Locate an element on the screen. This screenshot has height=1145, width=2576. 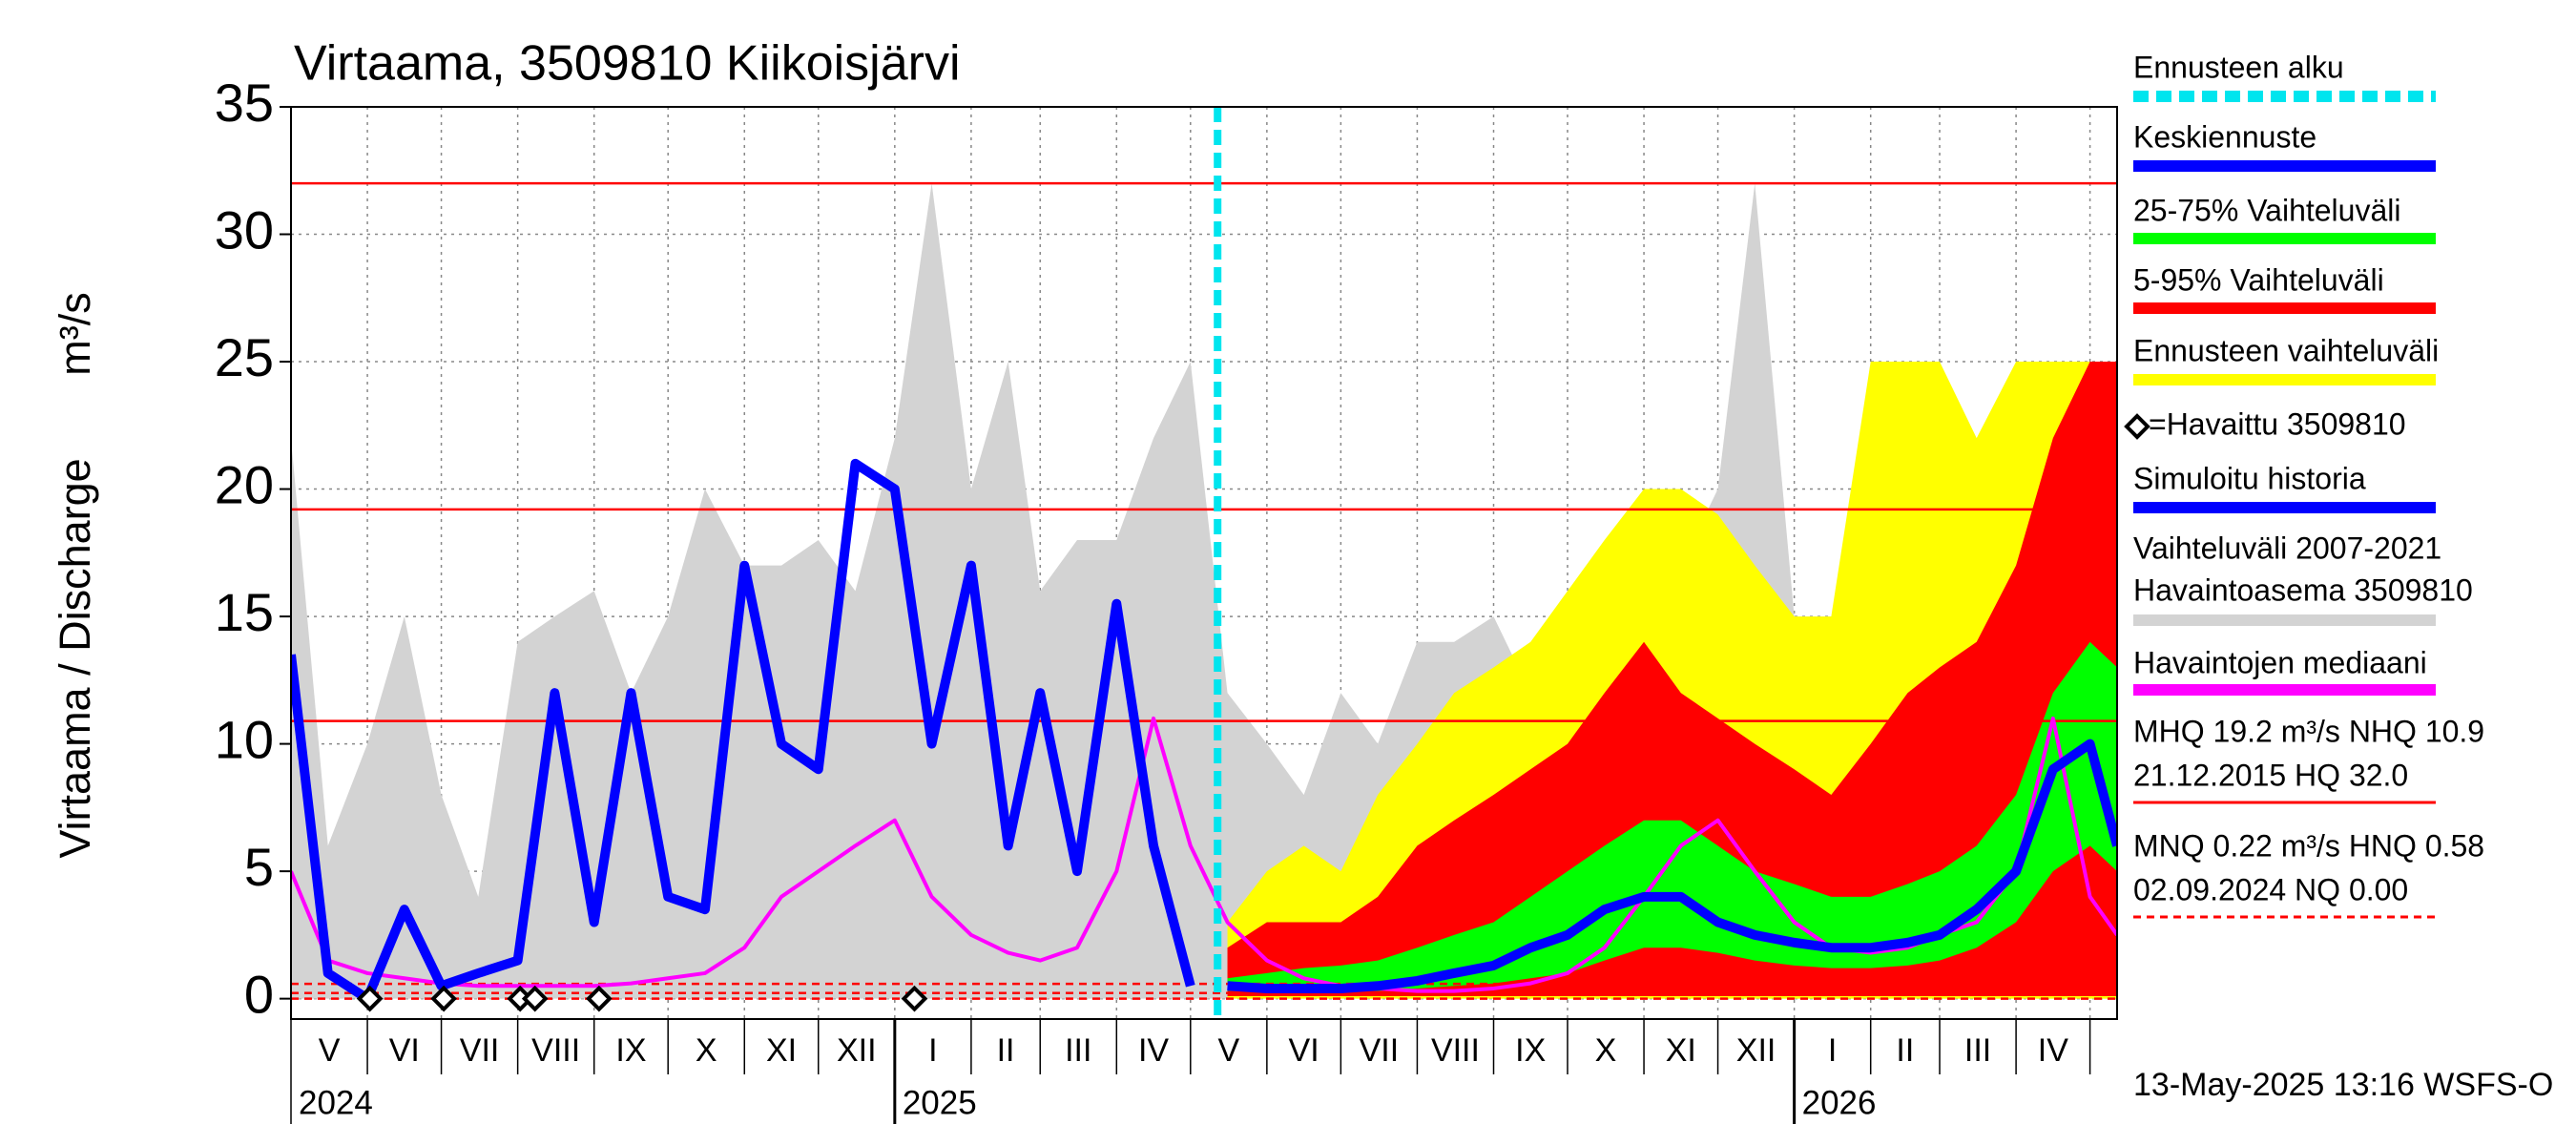
legend-label: Keskiennuste is located at coordinates (2224, 137).